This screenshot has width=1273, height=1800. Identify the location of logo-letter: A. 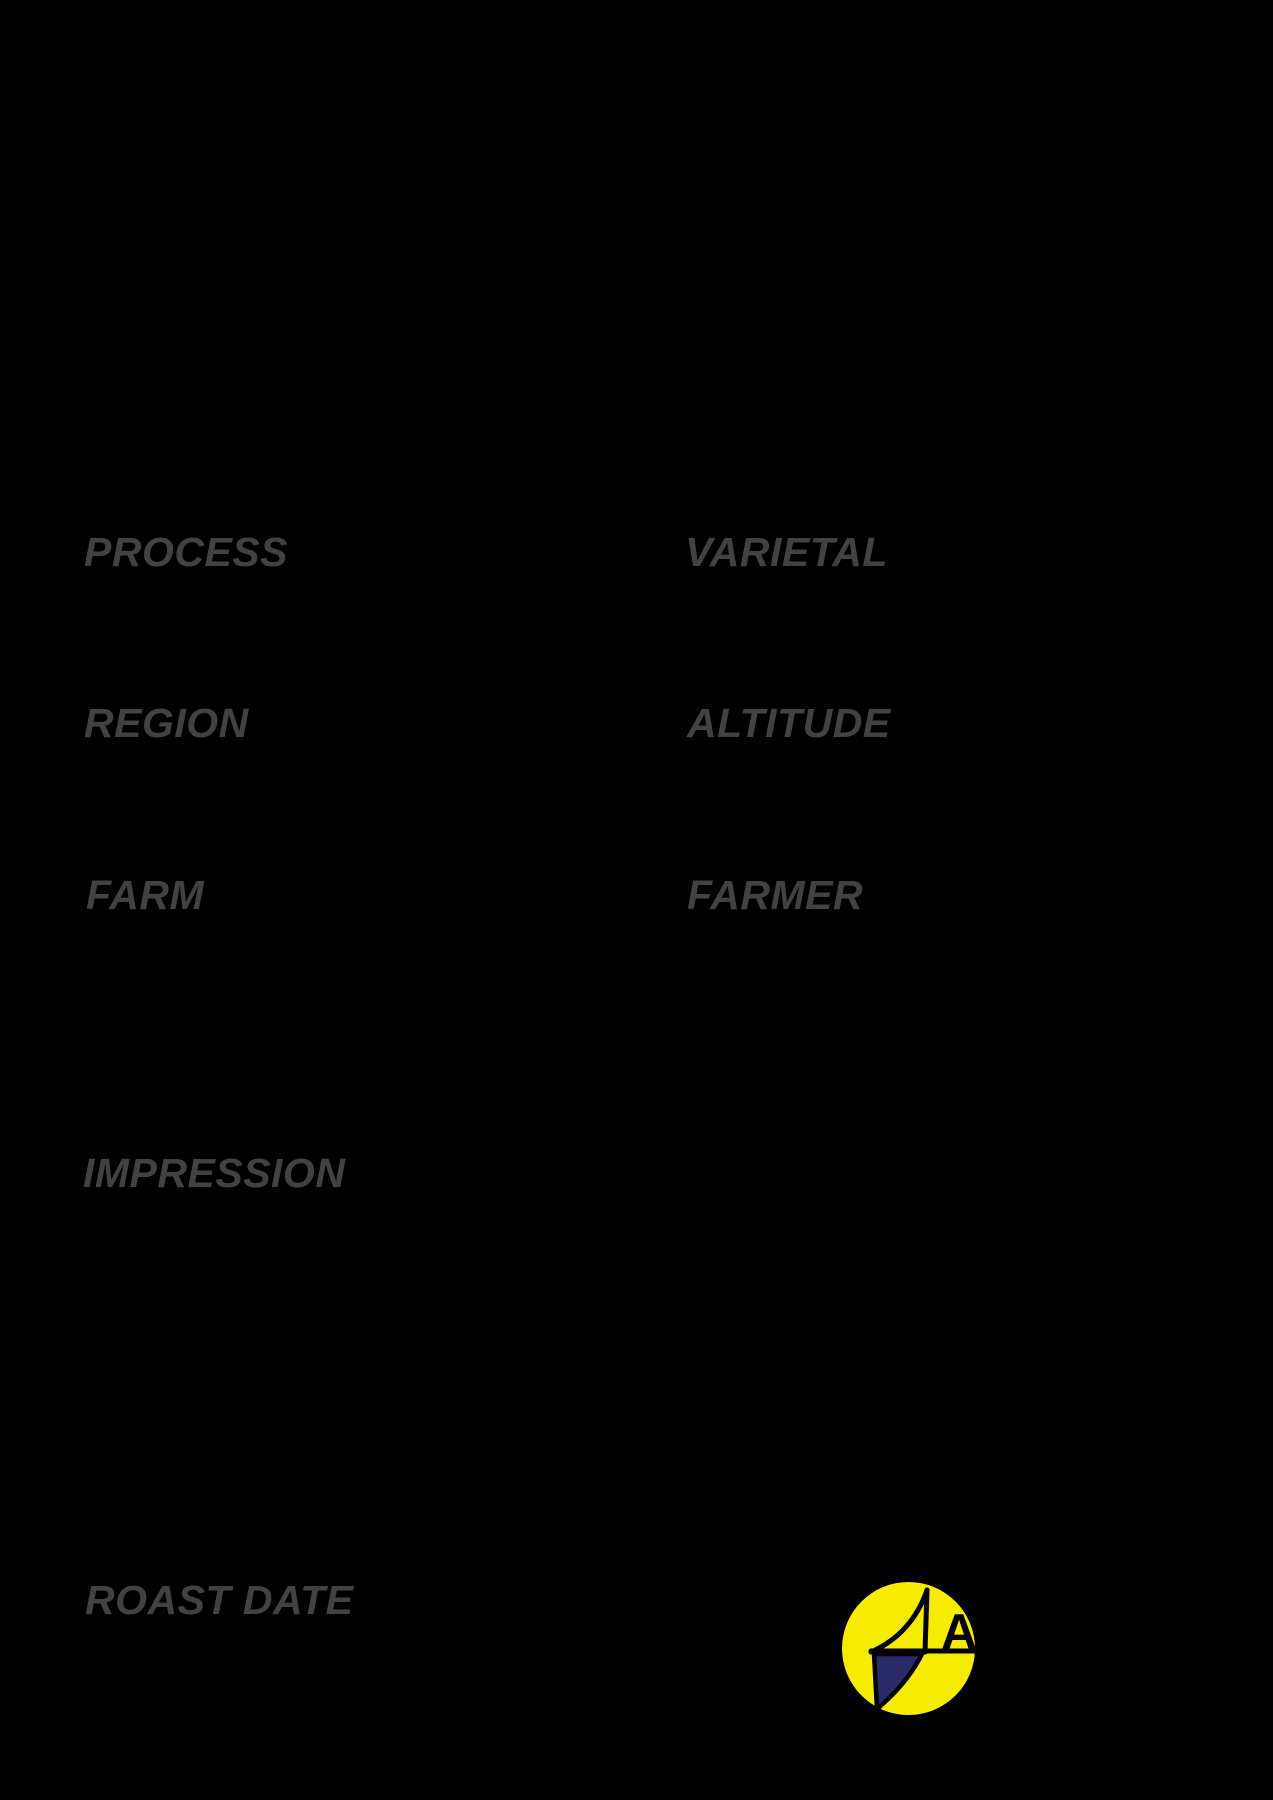
(959, 1632).